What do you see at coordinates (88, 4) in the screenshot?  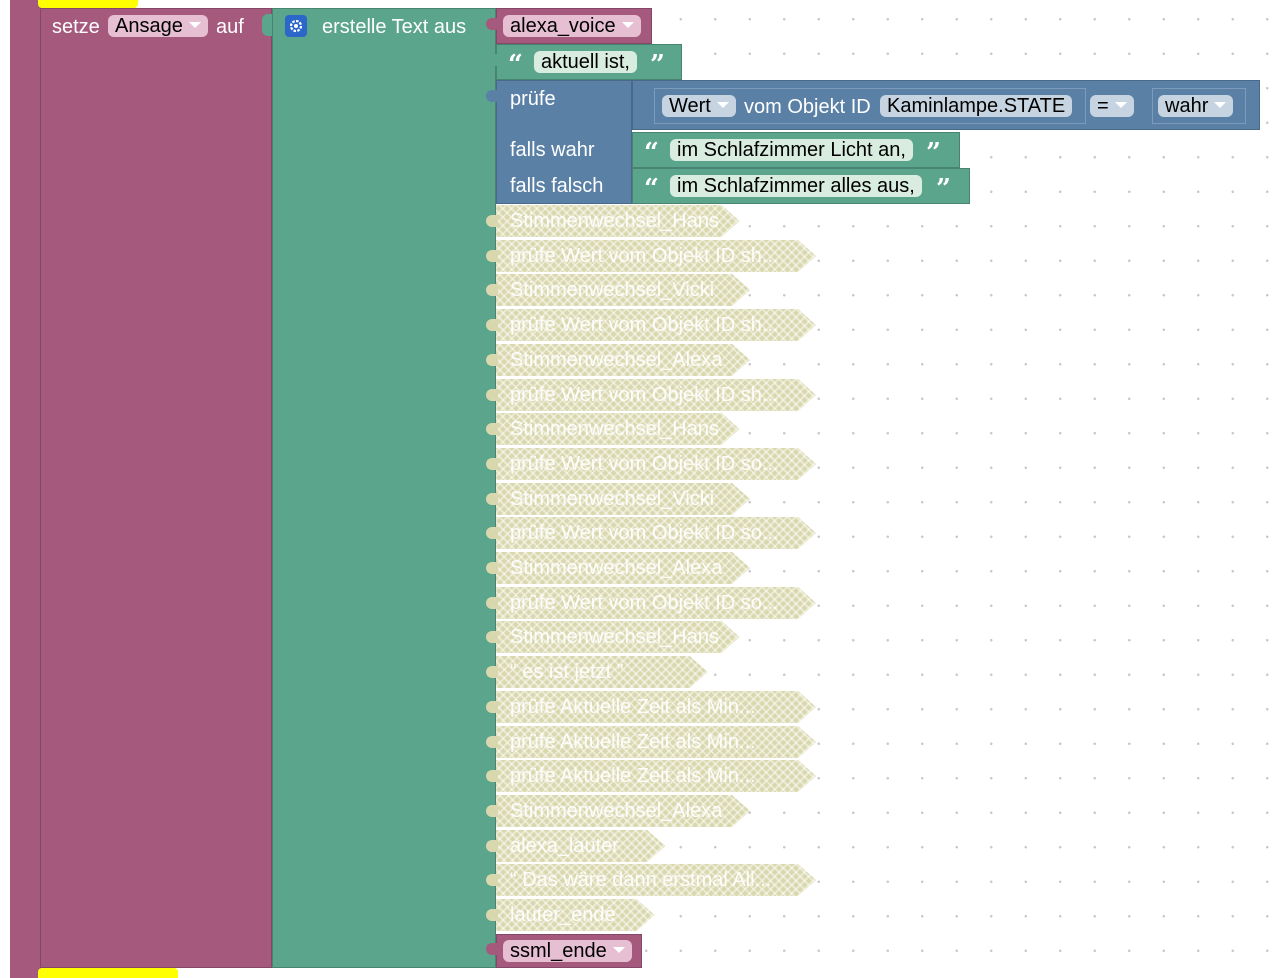 I see `highlight-block-top` at bounding box center [88, 4].